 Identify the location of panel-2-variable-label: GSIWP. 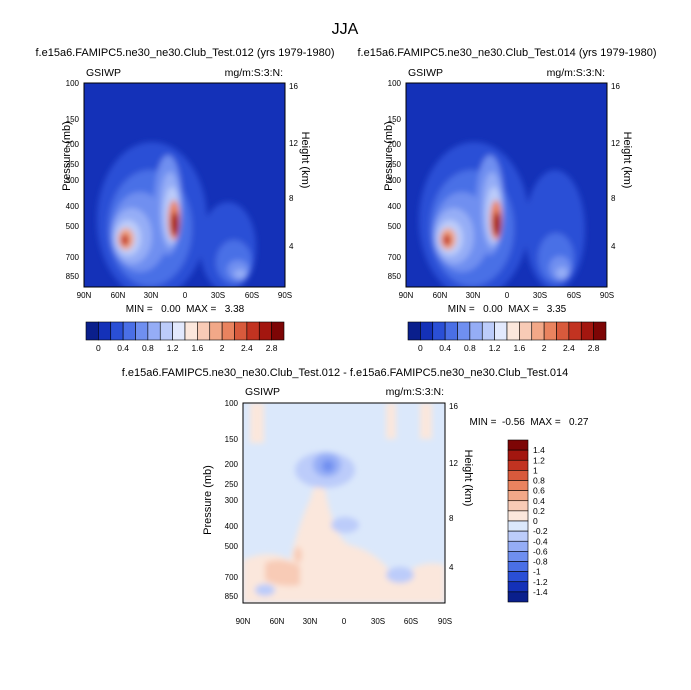
(425, 73).